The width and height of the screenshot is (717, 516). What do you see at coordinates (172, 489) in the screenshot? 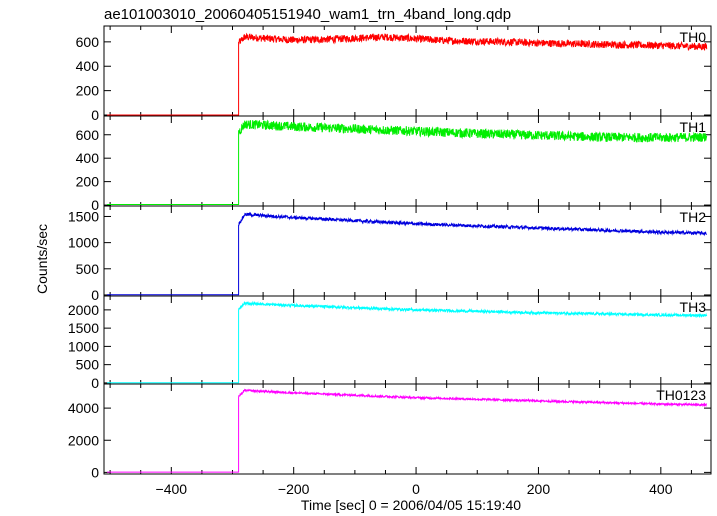
I see `x-tick-label: −400` at bounding box center [172, 489].